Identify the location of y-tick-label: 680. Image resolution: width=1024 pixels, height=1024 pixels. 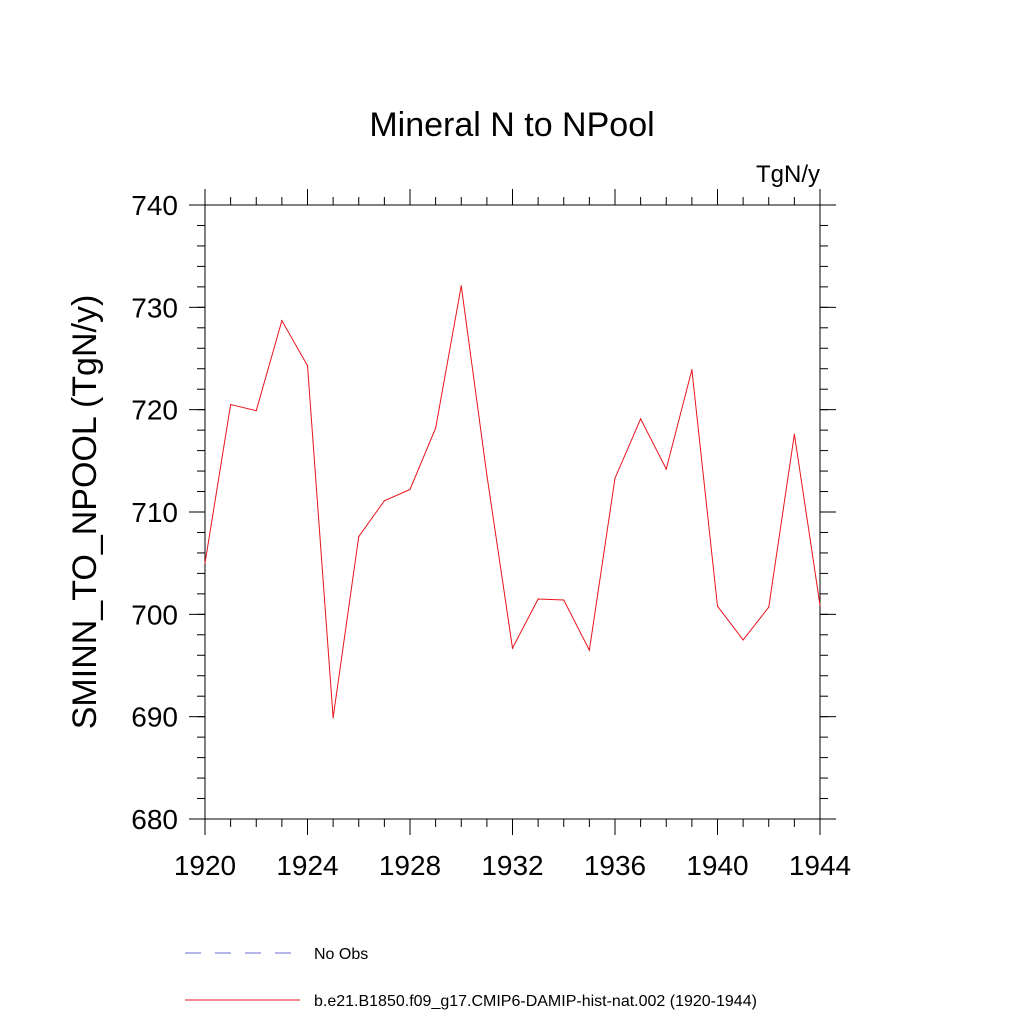
(154, 819).